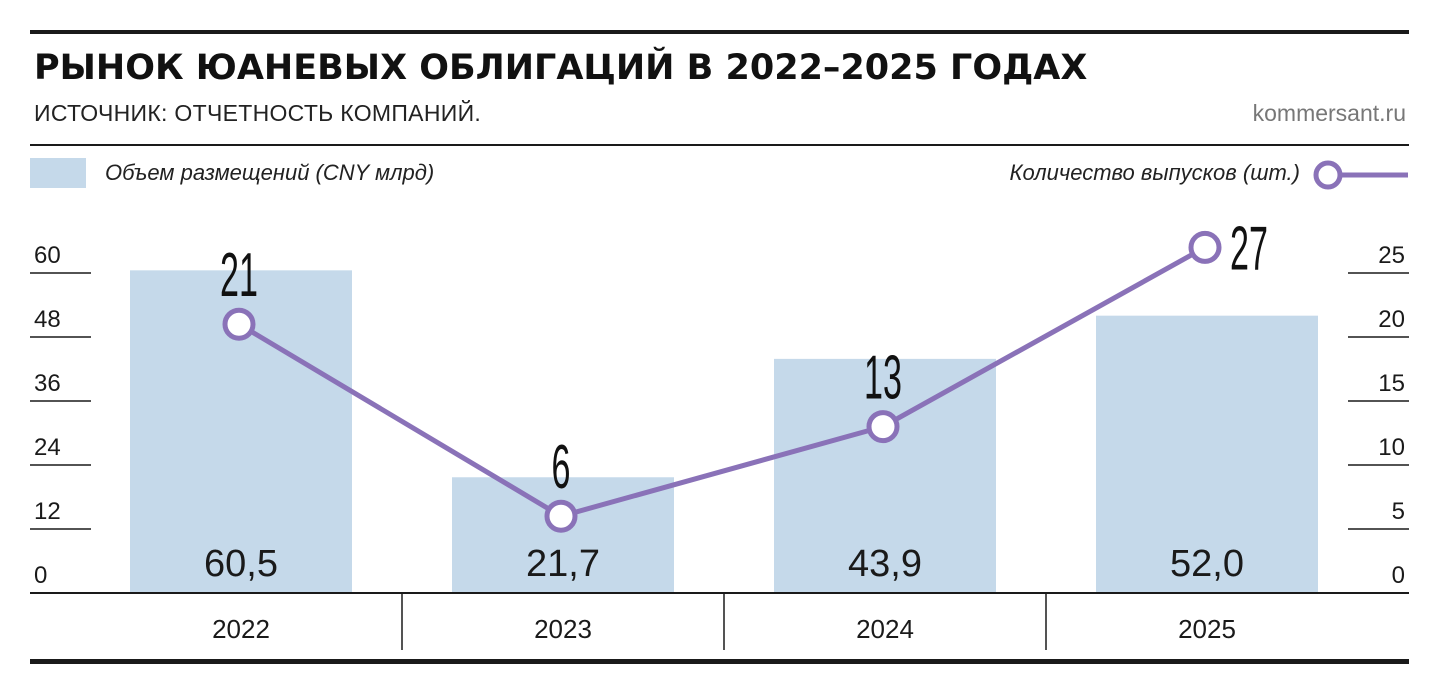 The image size is (1440, 695). What do you see at coordinates (239, 274) in the screenshot?
I see `line-value-label: 21` at bounding box center [239, 274].